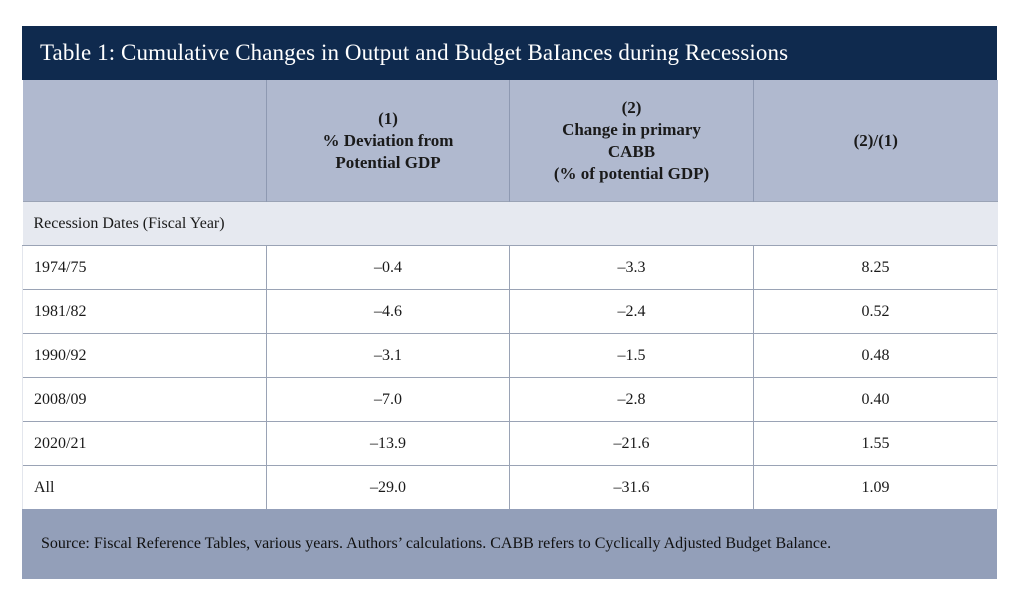 Image resolution: width=1014 pixels, height=608 pixels. What do you see at coordinates (631, 311) in the screenshot?
I see `cell-cabb: –2.4` at bounding box center [631, 311].